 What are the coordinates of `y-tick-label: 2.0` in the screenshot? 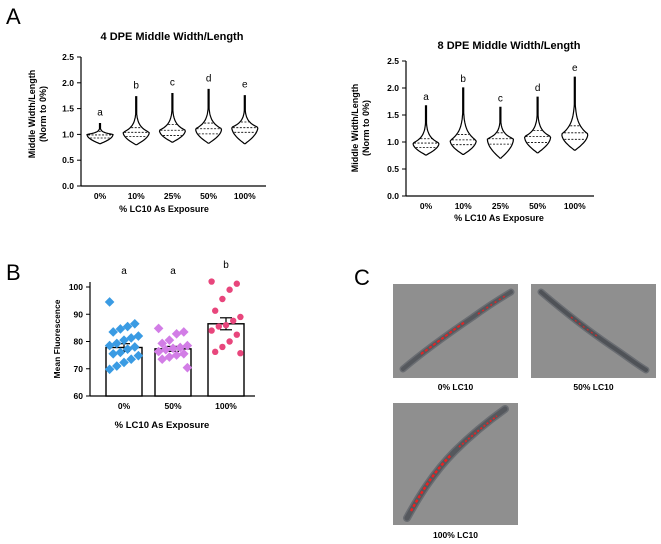 It's located at (393, 88).